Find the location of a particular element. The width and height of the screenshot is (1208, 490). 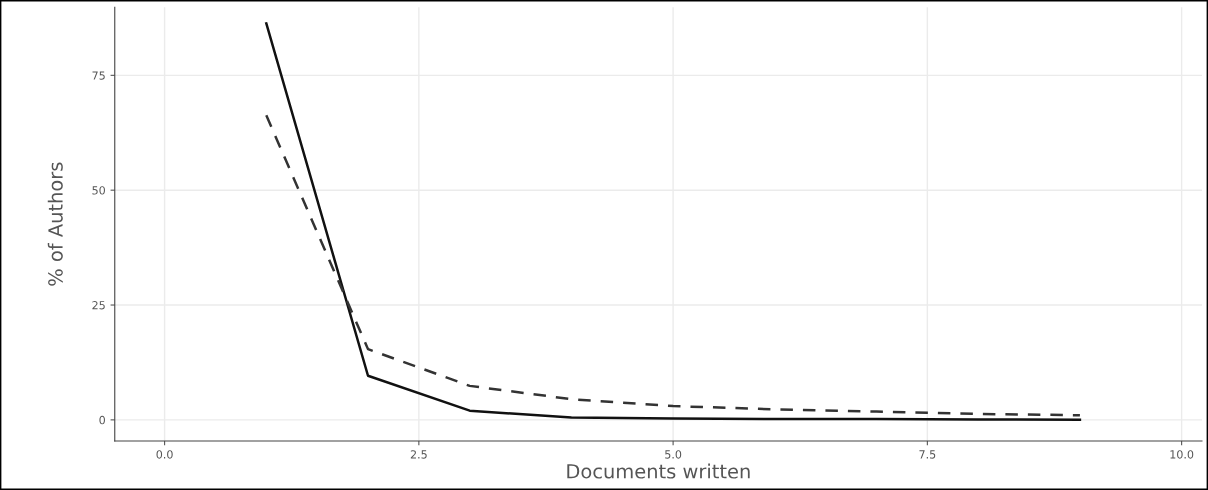

x-tick-label: 2.5 is located at coordinates (418, 454).